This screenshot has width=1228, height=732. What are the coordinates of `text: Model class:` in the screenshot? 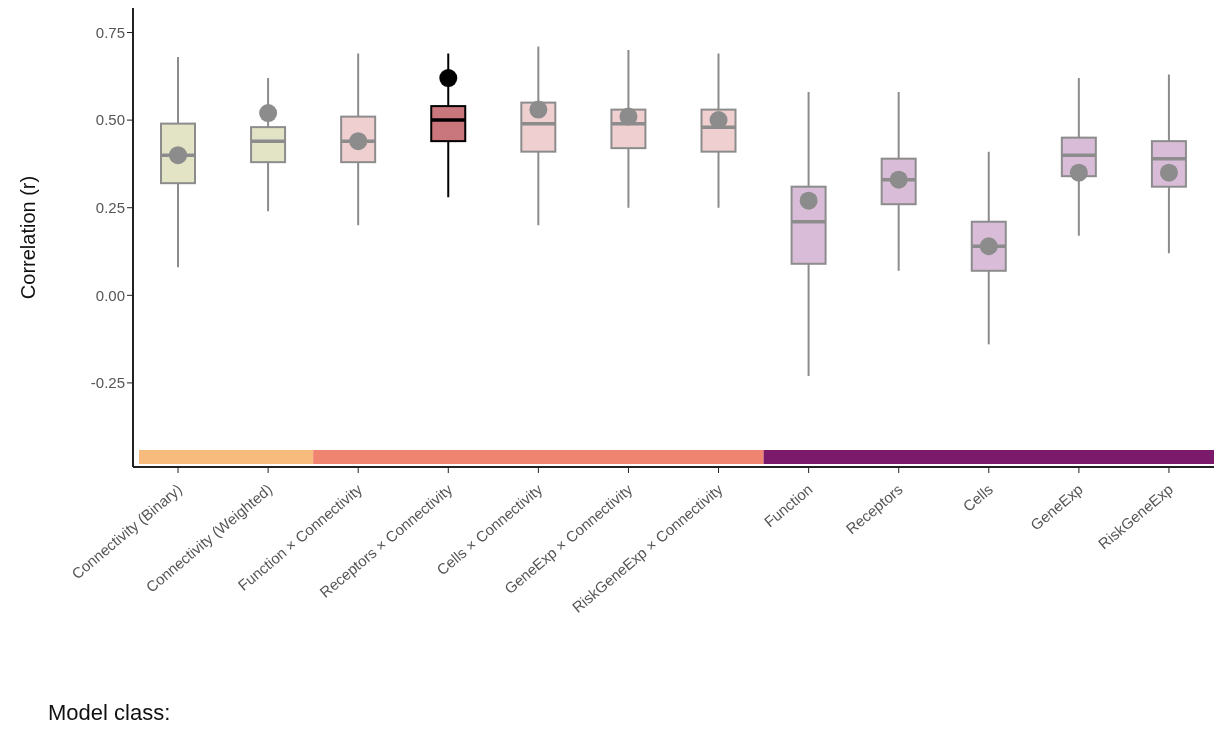 It's located at (109, 713).